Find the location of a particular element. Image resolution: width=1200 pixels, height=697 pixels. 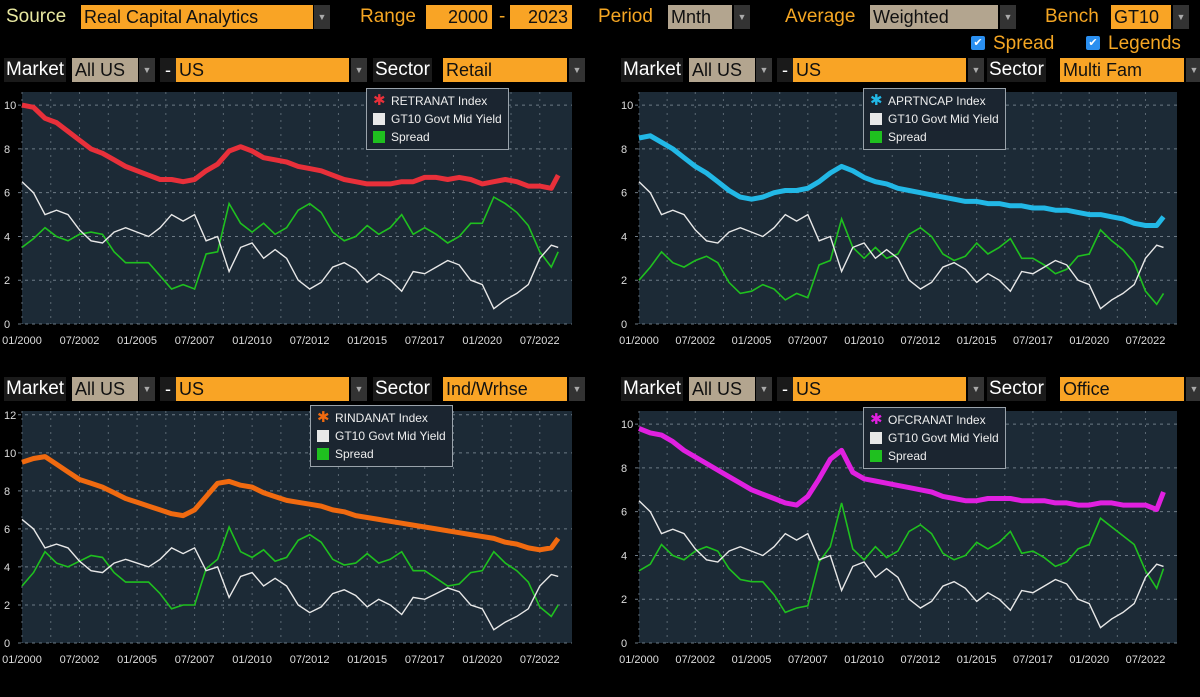

sector-select: Multi Fam is located at coordinates (1122, 70).